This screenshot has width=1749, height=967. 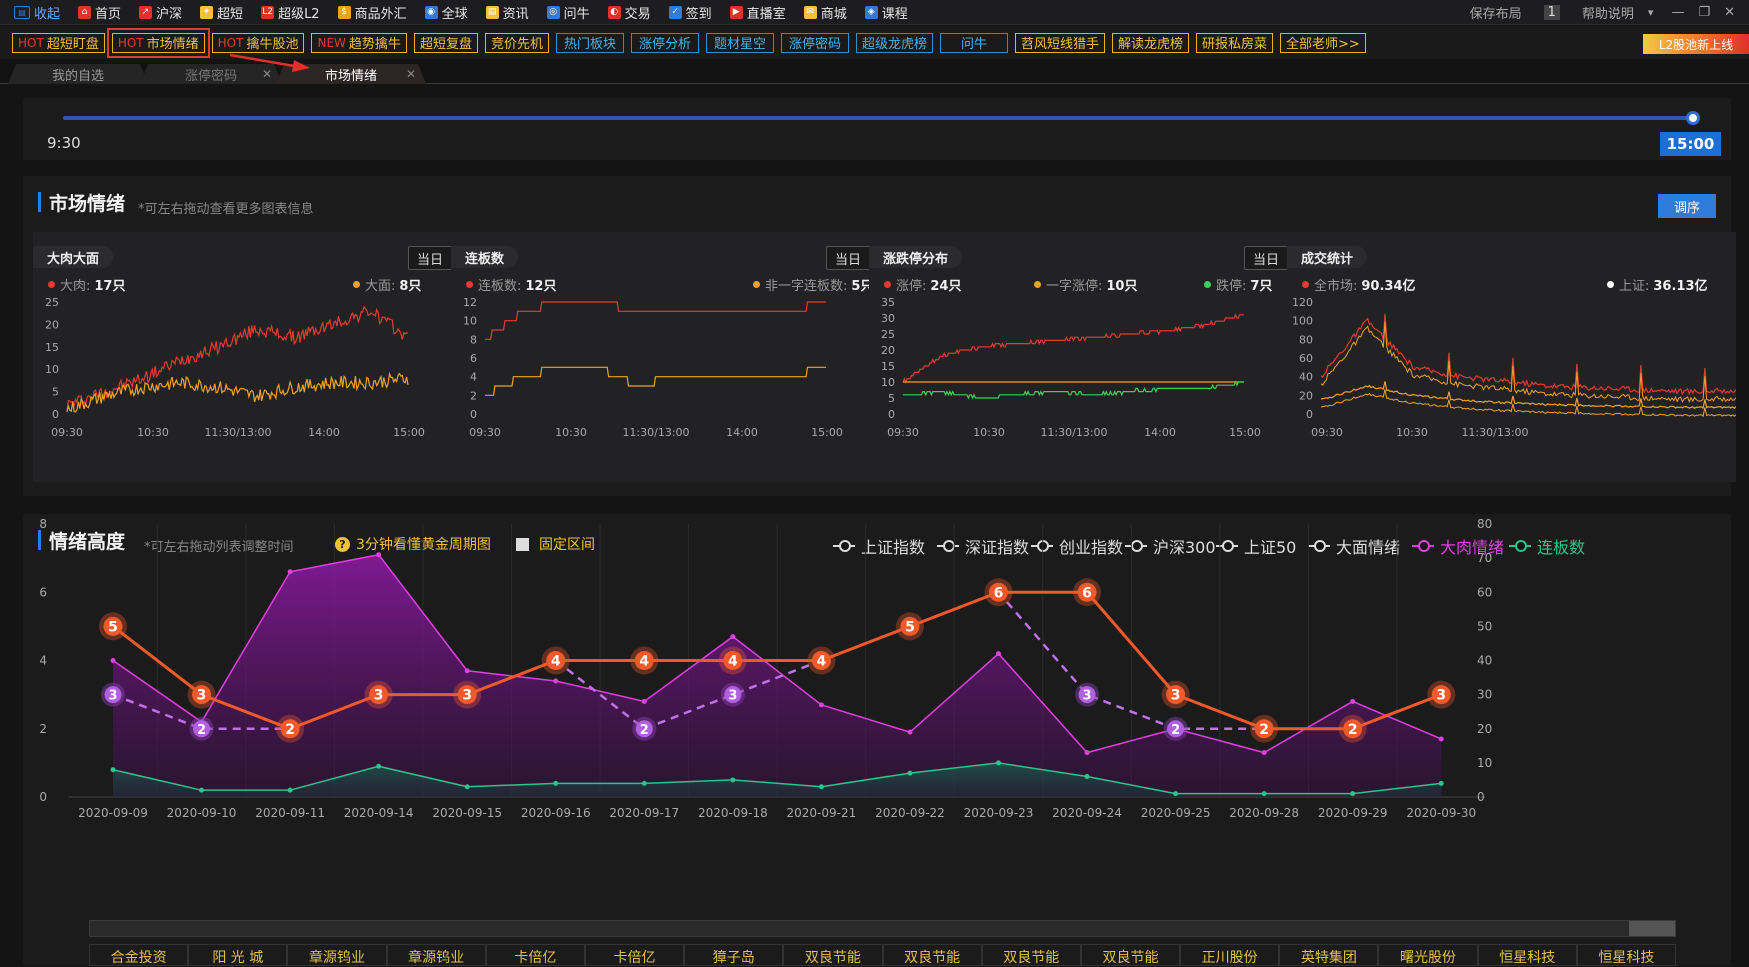 I want to click on menu-item-10: ▶ 直播室, so click(x=757, y=12).